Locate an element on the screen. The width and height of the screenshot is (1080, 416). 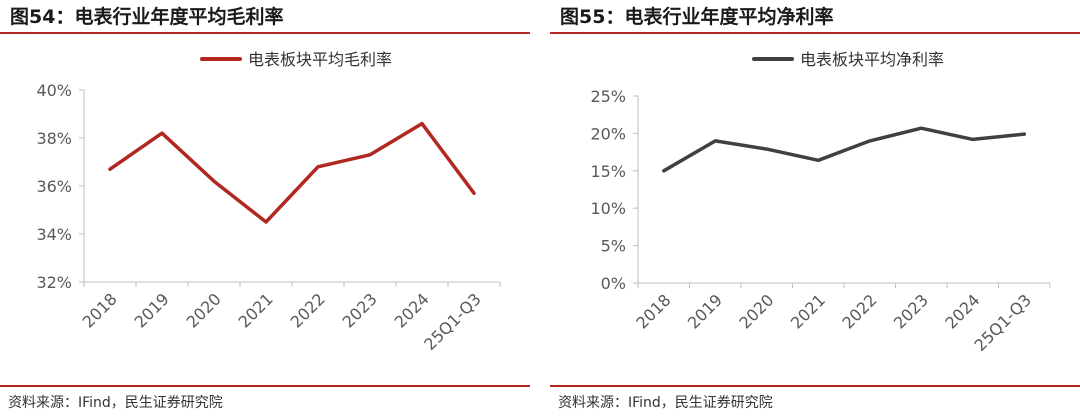
y-tick-label: 0% is located at coordinates (613, 283).